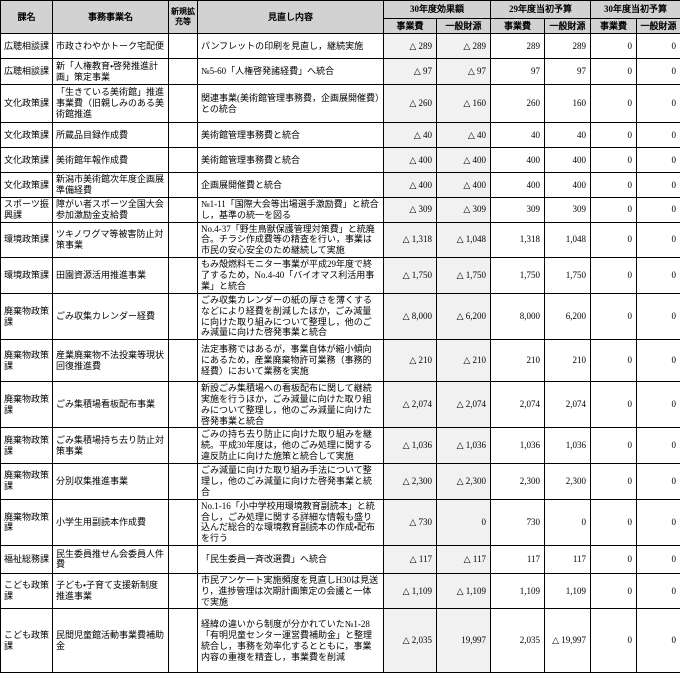 The height and width of the screenshot is (673, 680). Describe the element at coordinates (410, 405) in the screenshot. I see `fy30-effect-project-cost-cell: △ 2,074` at that location.